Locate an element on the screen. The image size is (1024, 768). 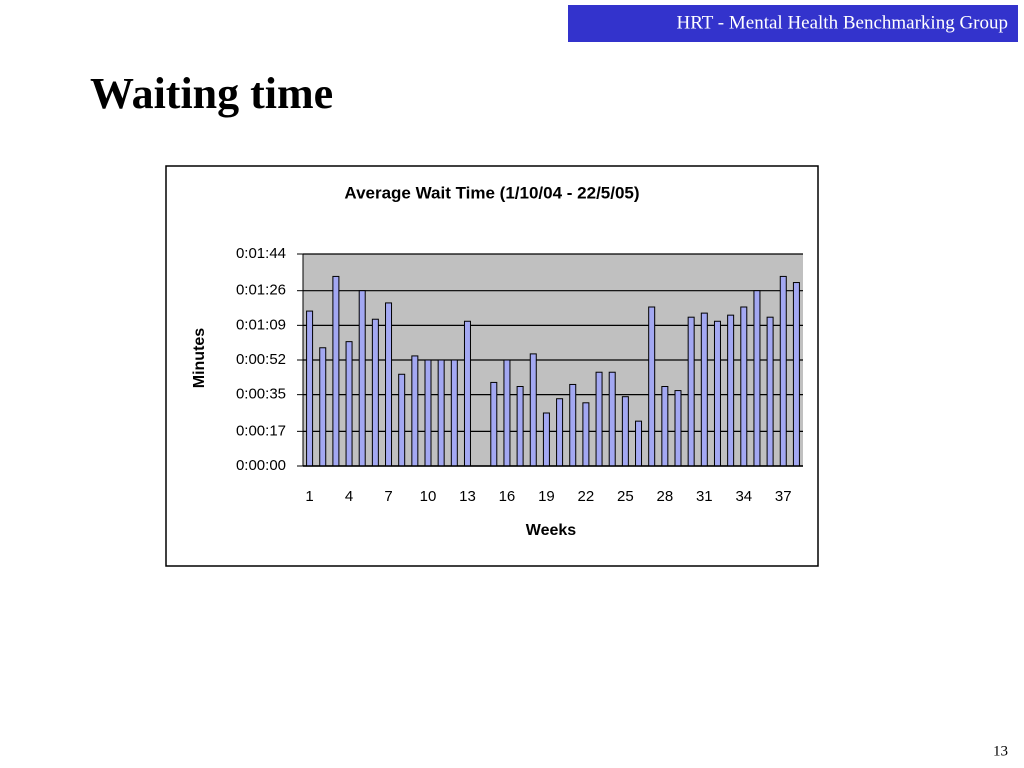
x-tick-label: 1 is located at coordinates (309, 496).